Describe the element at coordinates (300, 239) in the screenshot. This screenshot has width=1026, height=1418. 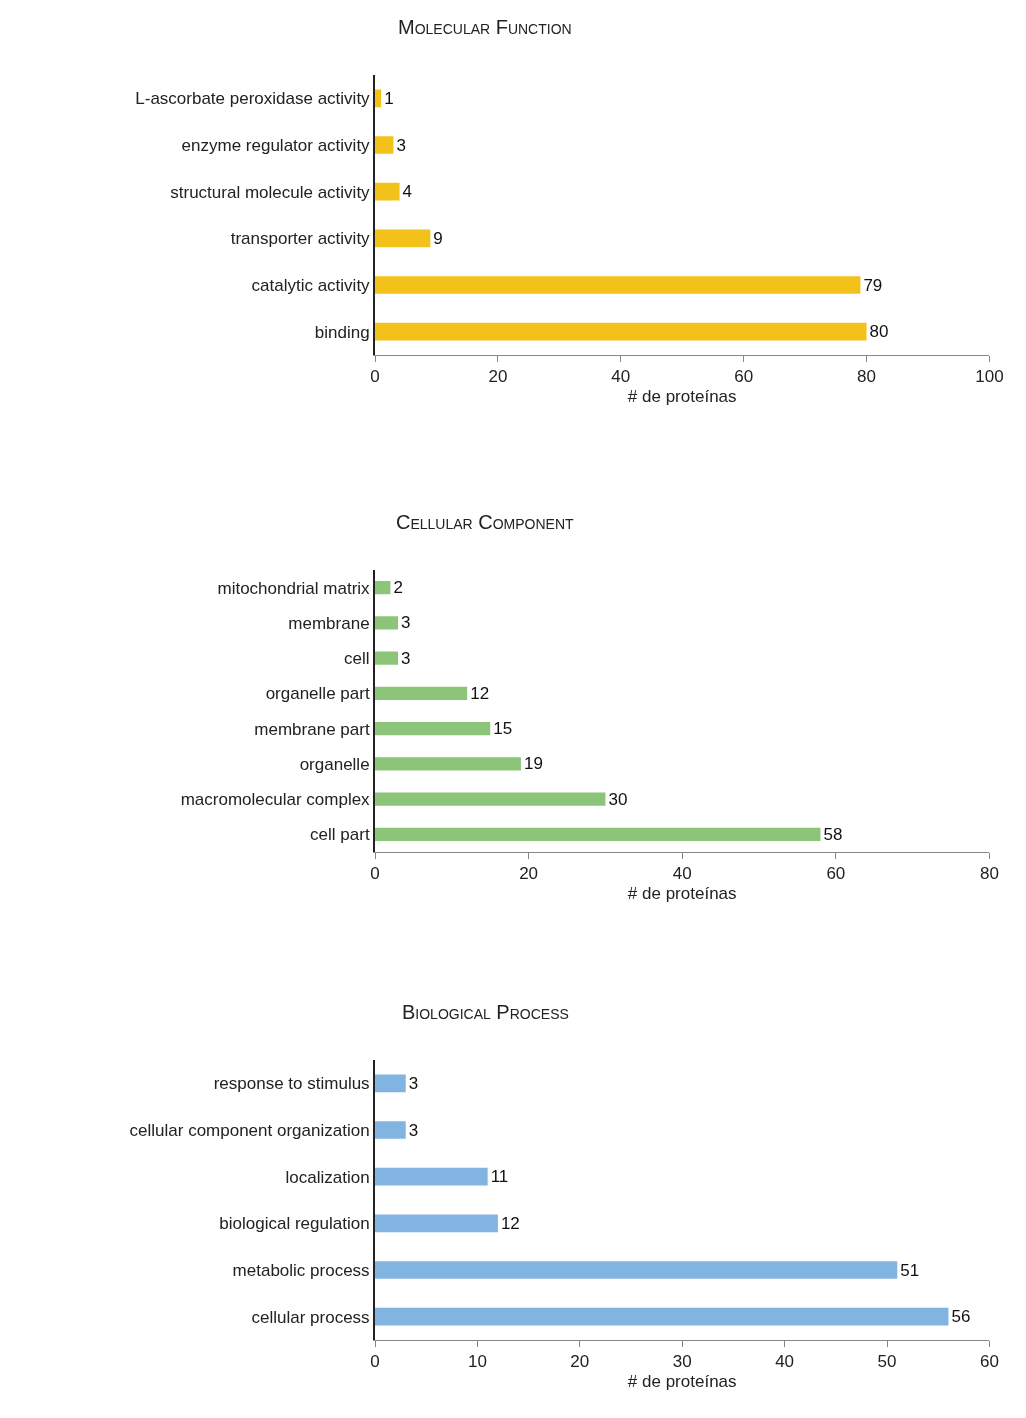
I see `y-tick-label: transporter activity` at that location.